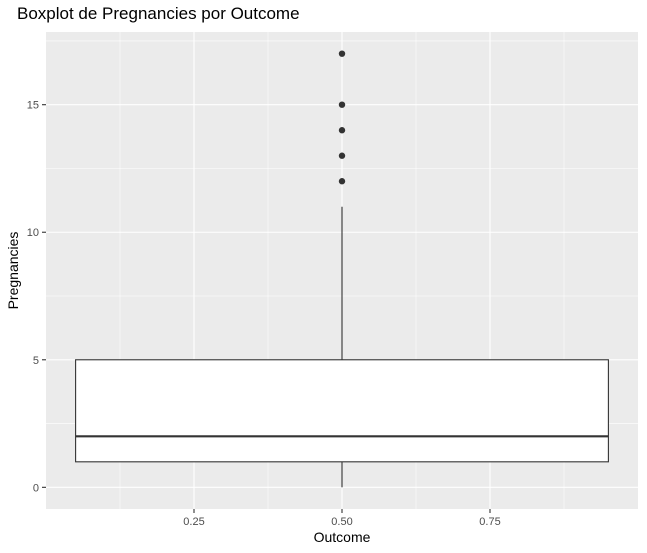 Image resolution: width=647 pixels, height=553 pixels. What do you see at coordinates (36, 297) in the screenshot?
I see `y-axis: 0 5 10 15` at bounding box center [36, 297].